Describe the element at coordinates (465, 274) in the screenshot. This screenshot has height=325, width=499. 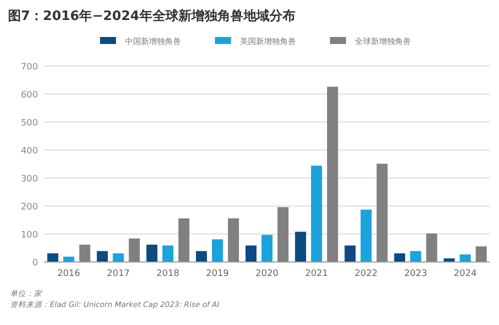
I see `x-tick-label: 2024` at that location.